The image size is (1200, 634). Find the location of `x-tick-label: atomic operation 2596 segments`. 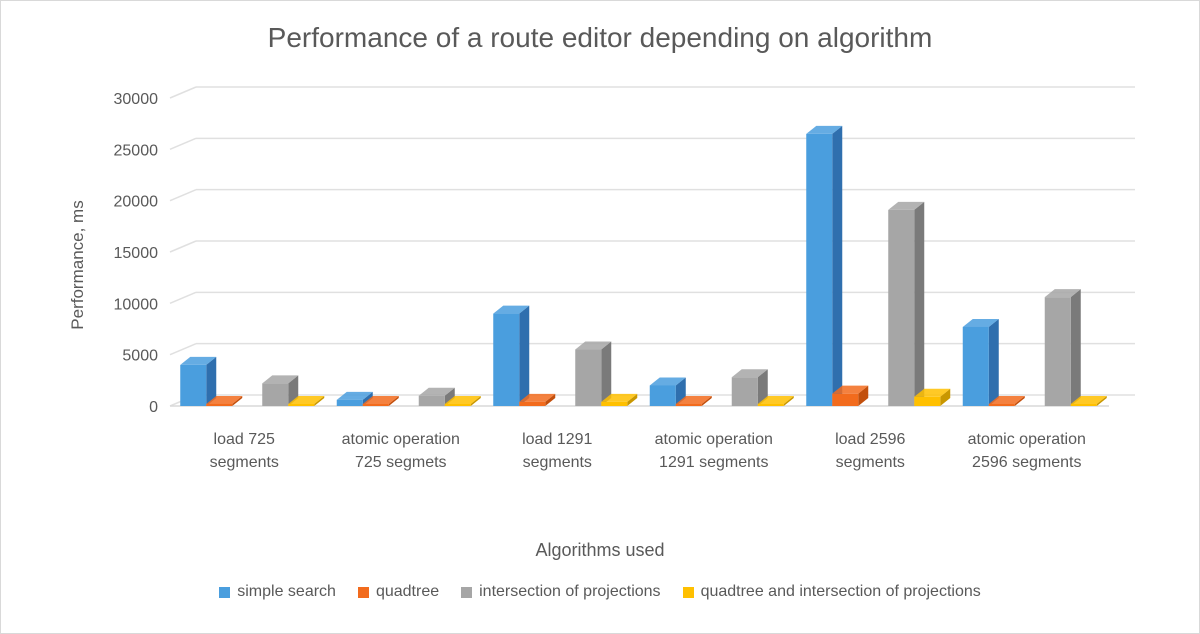

x-tick-label: atomic operation 2596 segments is located at coordinates (1026, 451).